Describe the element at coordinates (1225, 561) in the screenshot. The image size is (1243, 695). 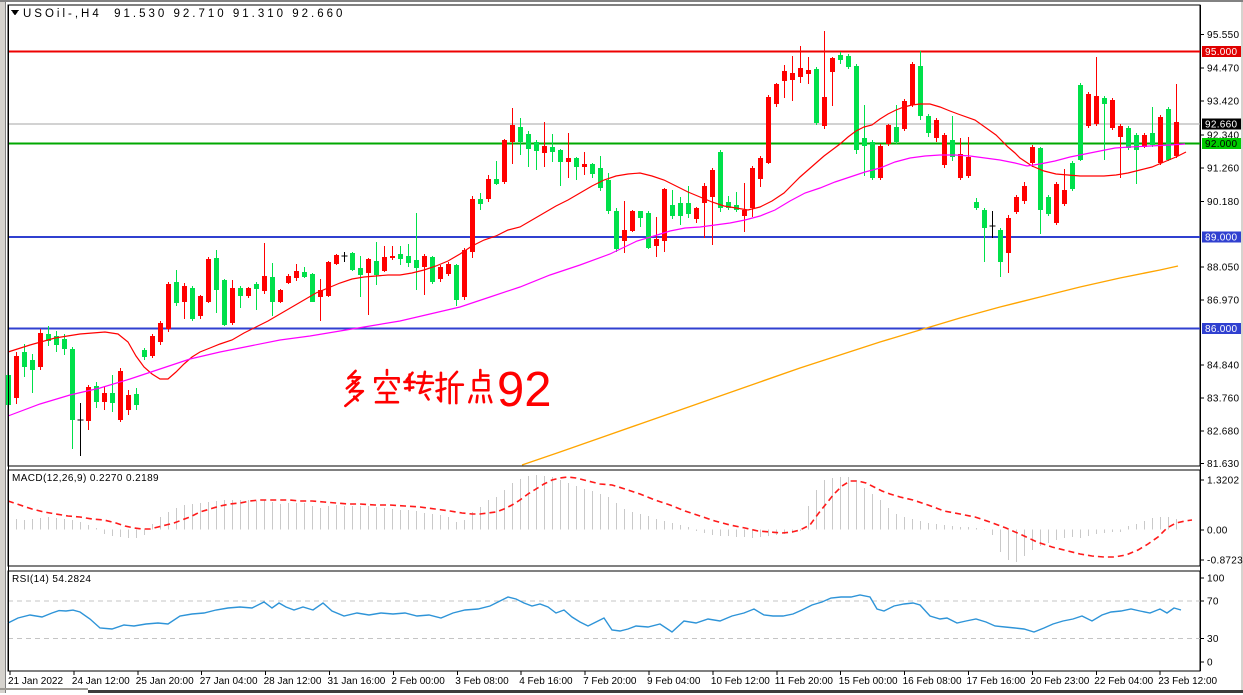
I see `svg-text: -0.8723` at that location.